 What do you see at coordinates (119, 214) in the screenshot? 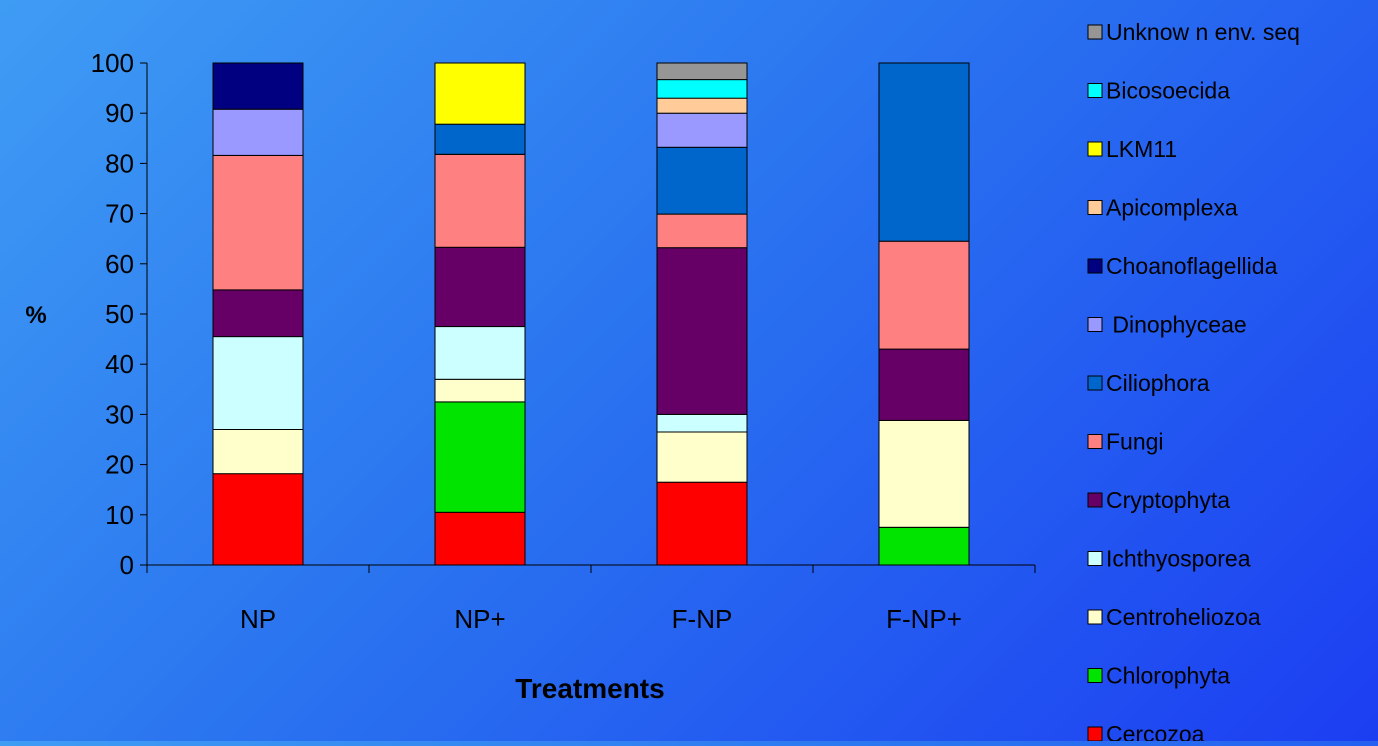
I see `y-tick-label: 70` at bounding box center [119, 214].